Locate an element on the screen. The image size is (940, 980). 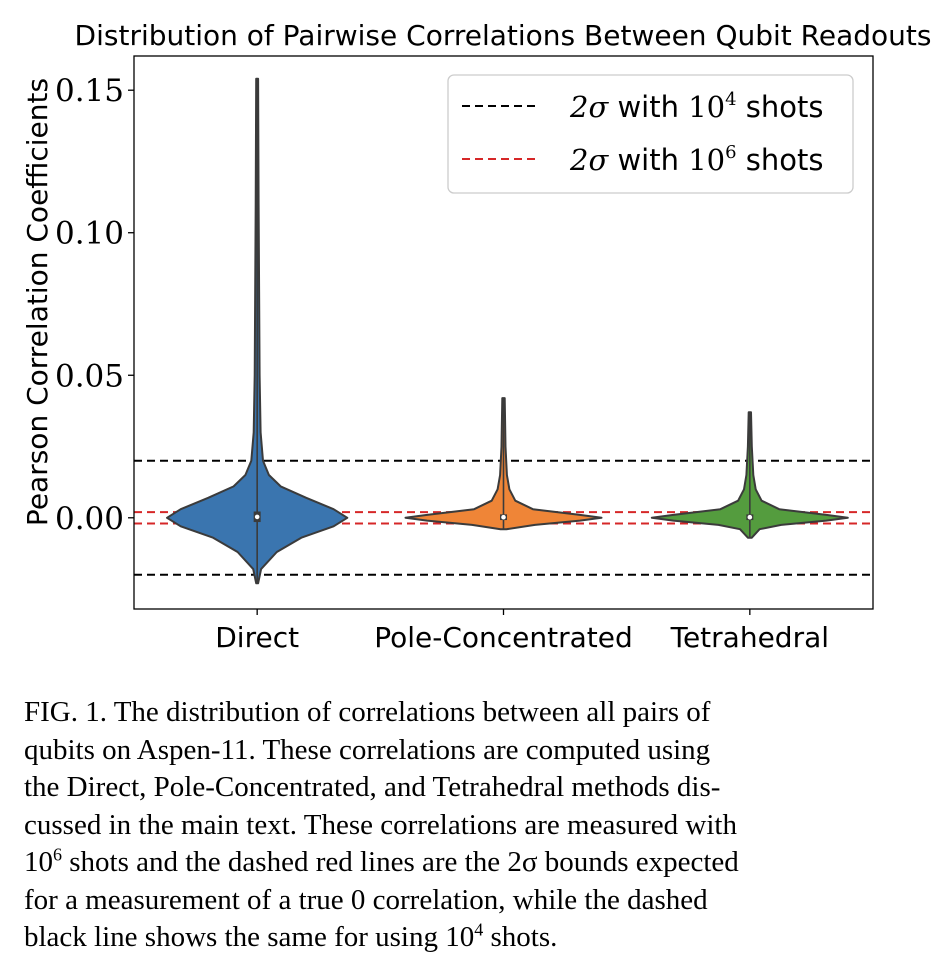
x-tick-label: Pole-Concentrated is located at coordinates (503, 637).